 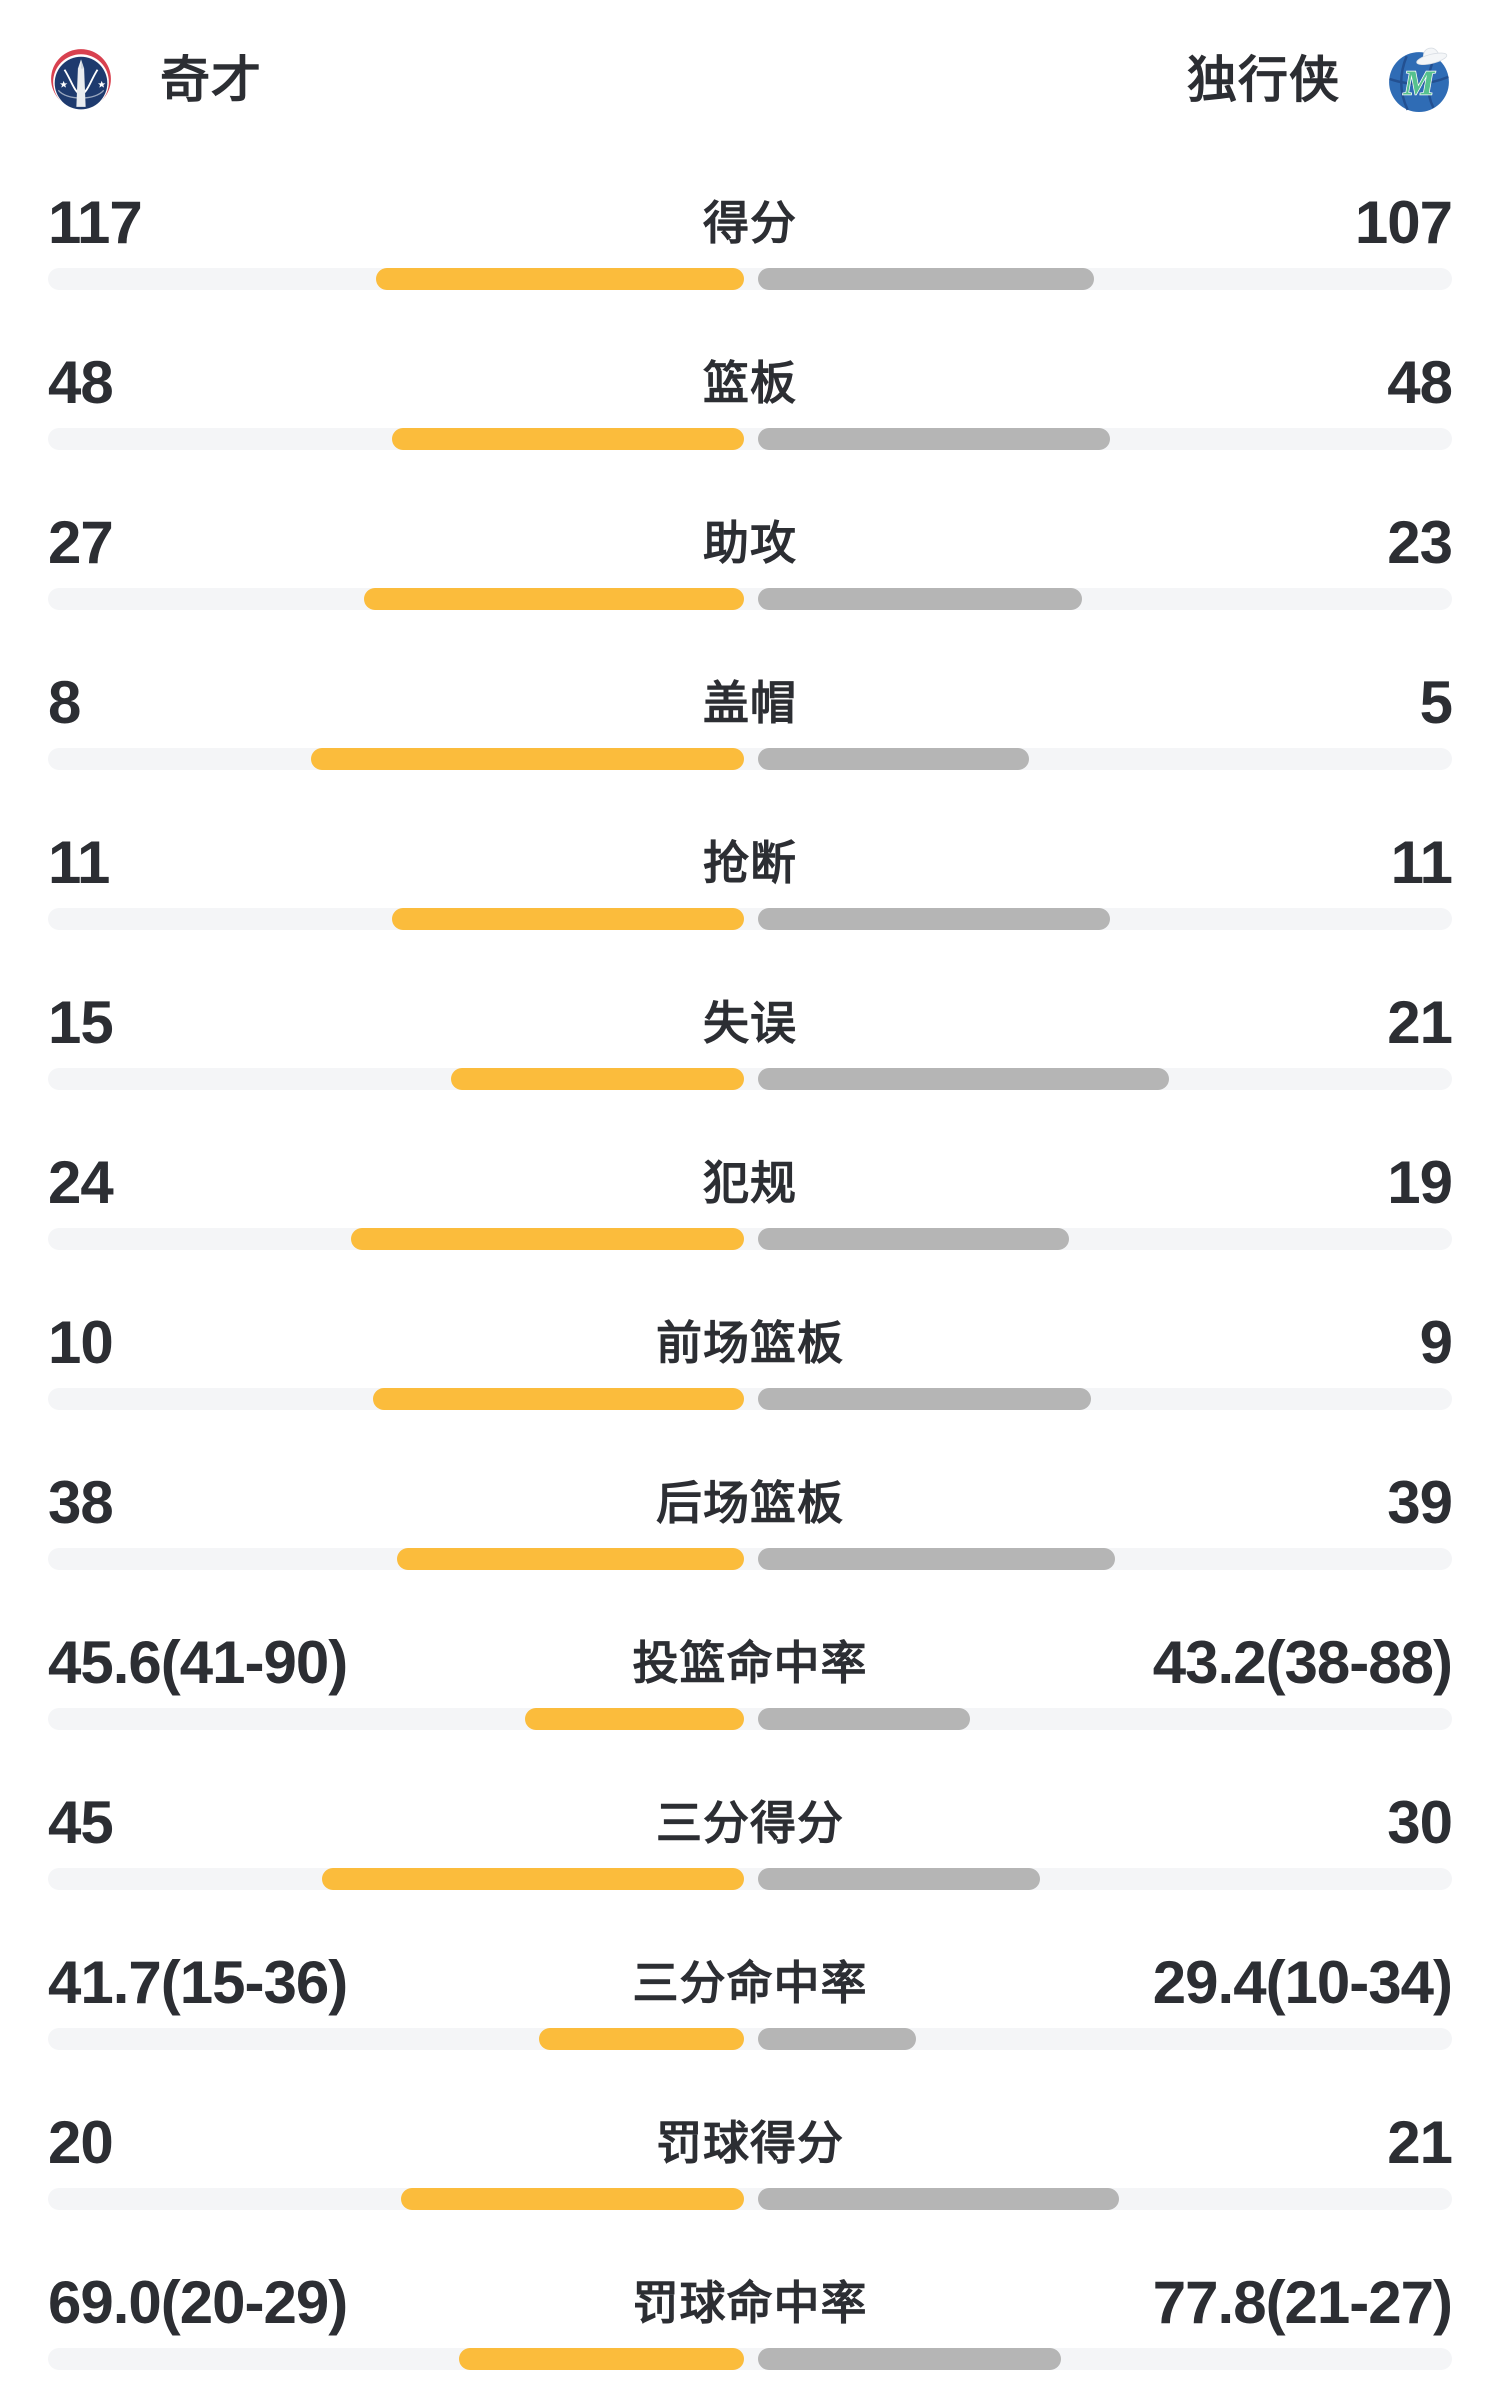 What do you see at coordinates (81, 1502) in the screenshot?
I see `stat-home-value: 38` at bounding box center [81, 1502].